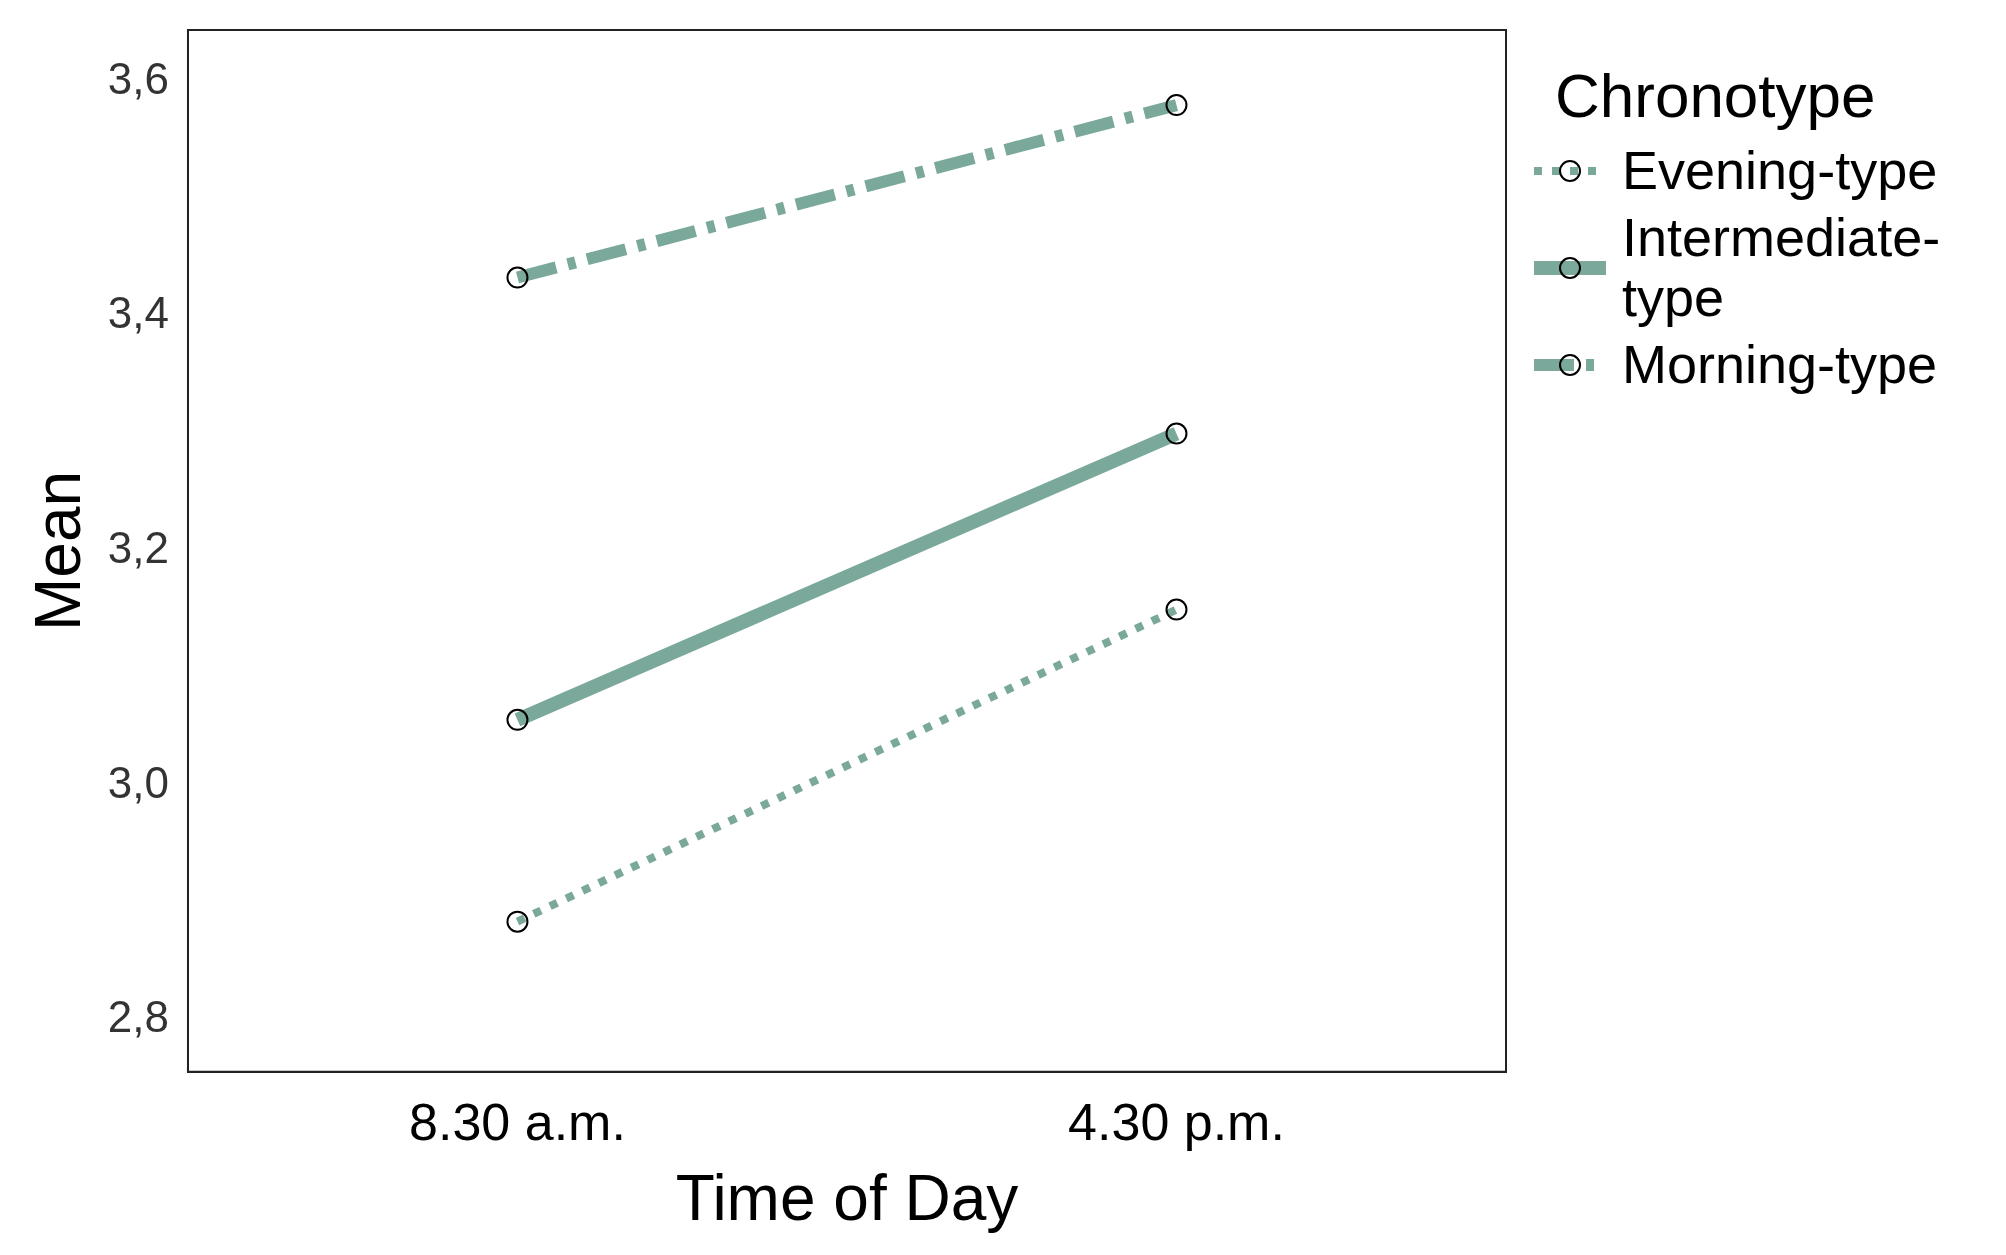 The width and height of the screenshot is (2006, 1255). What do you see at coordinates (138, 1017) in the screenshot?
I see `y-tick-label: 2,8` at bounding box center [138, 1017].